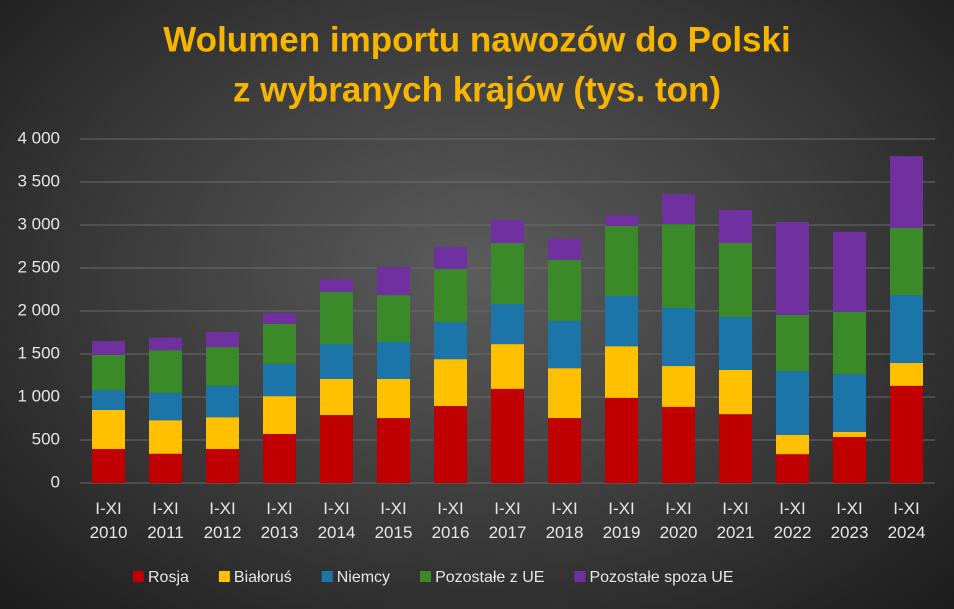  I want to click on x-tick-label: I-XI 2022, so click(792, 520).